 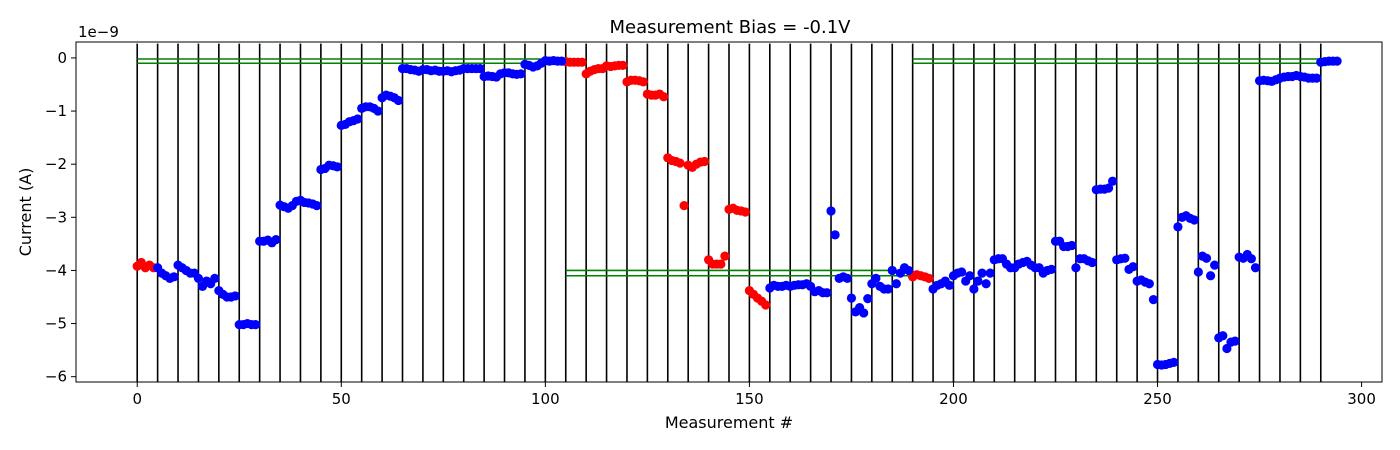 What do you see at coordinates (56, 217) in the screenshot?
I see `y-tick-label: −3` at bounding box center [56, 217].